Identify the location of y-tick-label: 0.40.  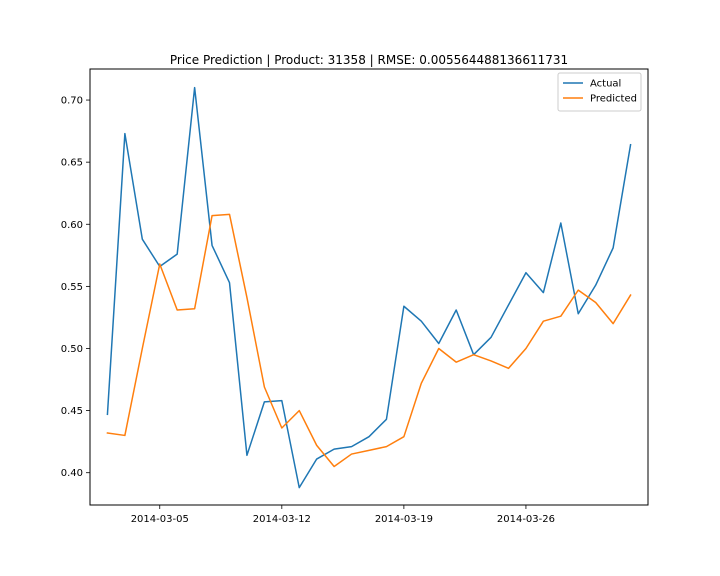
(72, 473).